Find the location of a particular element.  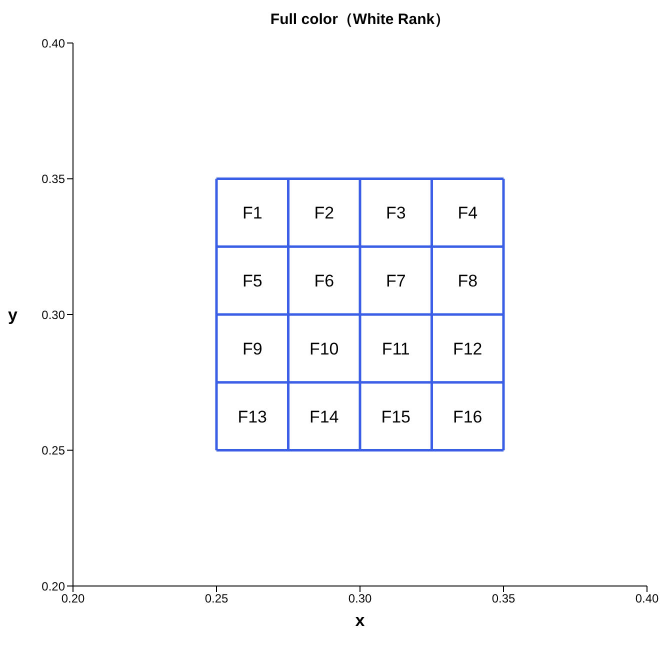

annotation: F15 is located at coordinates (396, 416).